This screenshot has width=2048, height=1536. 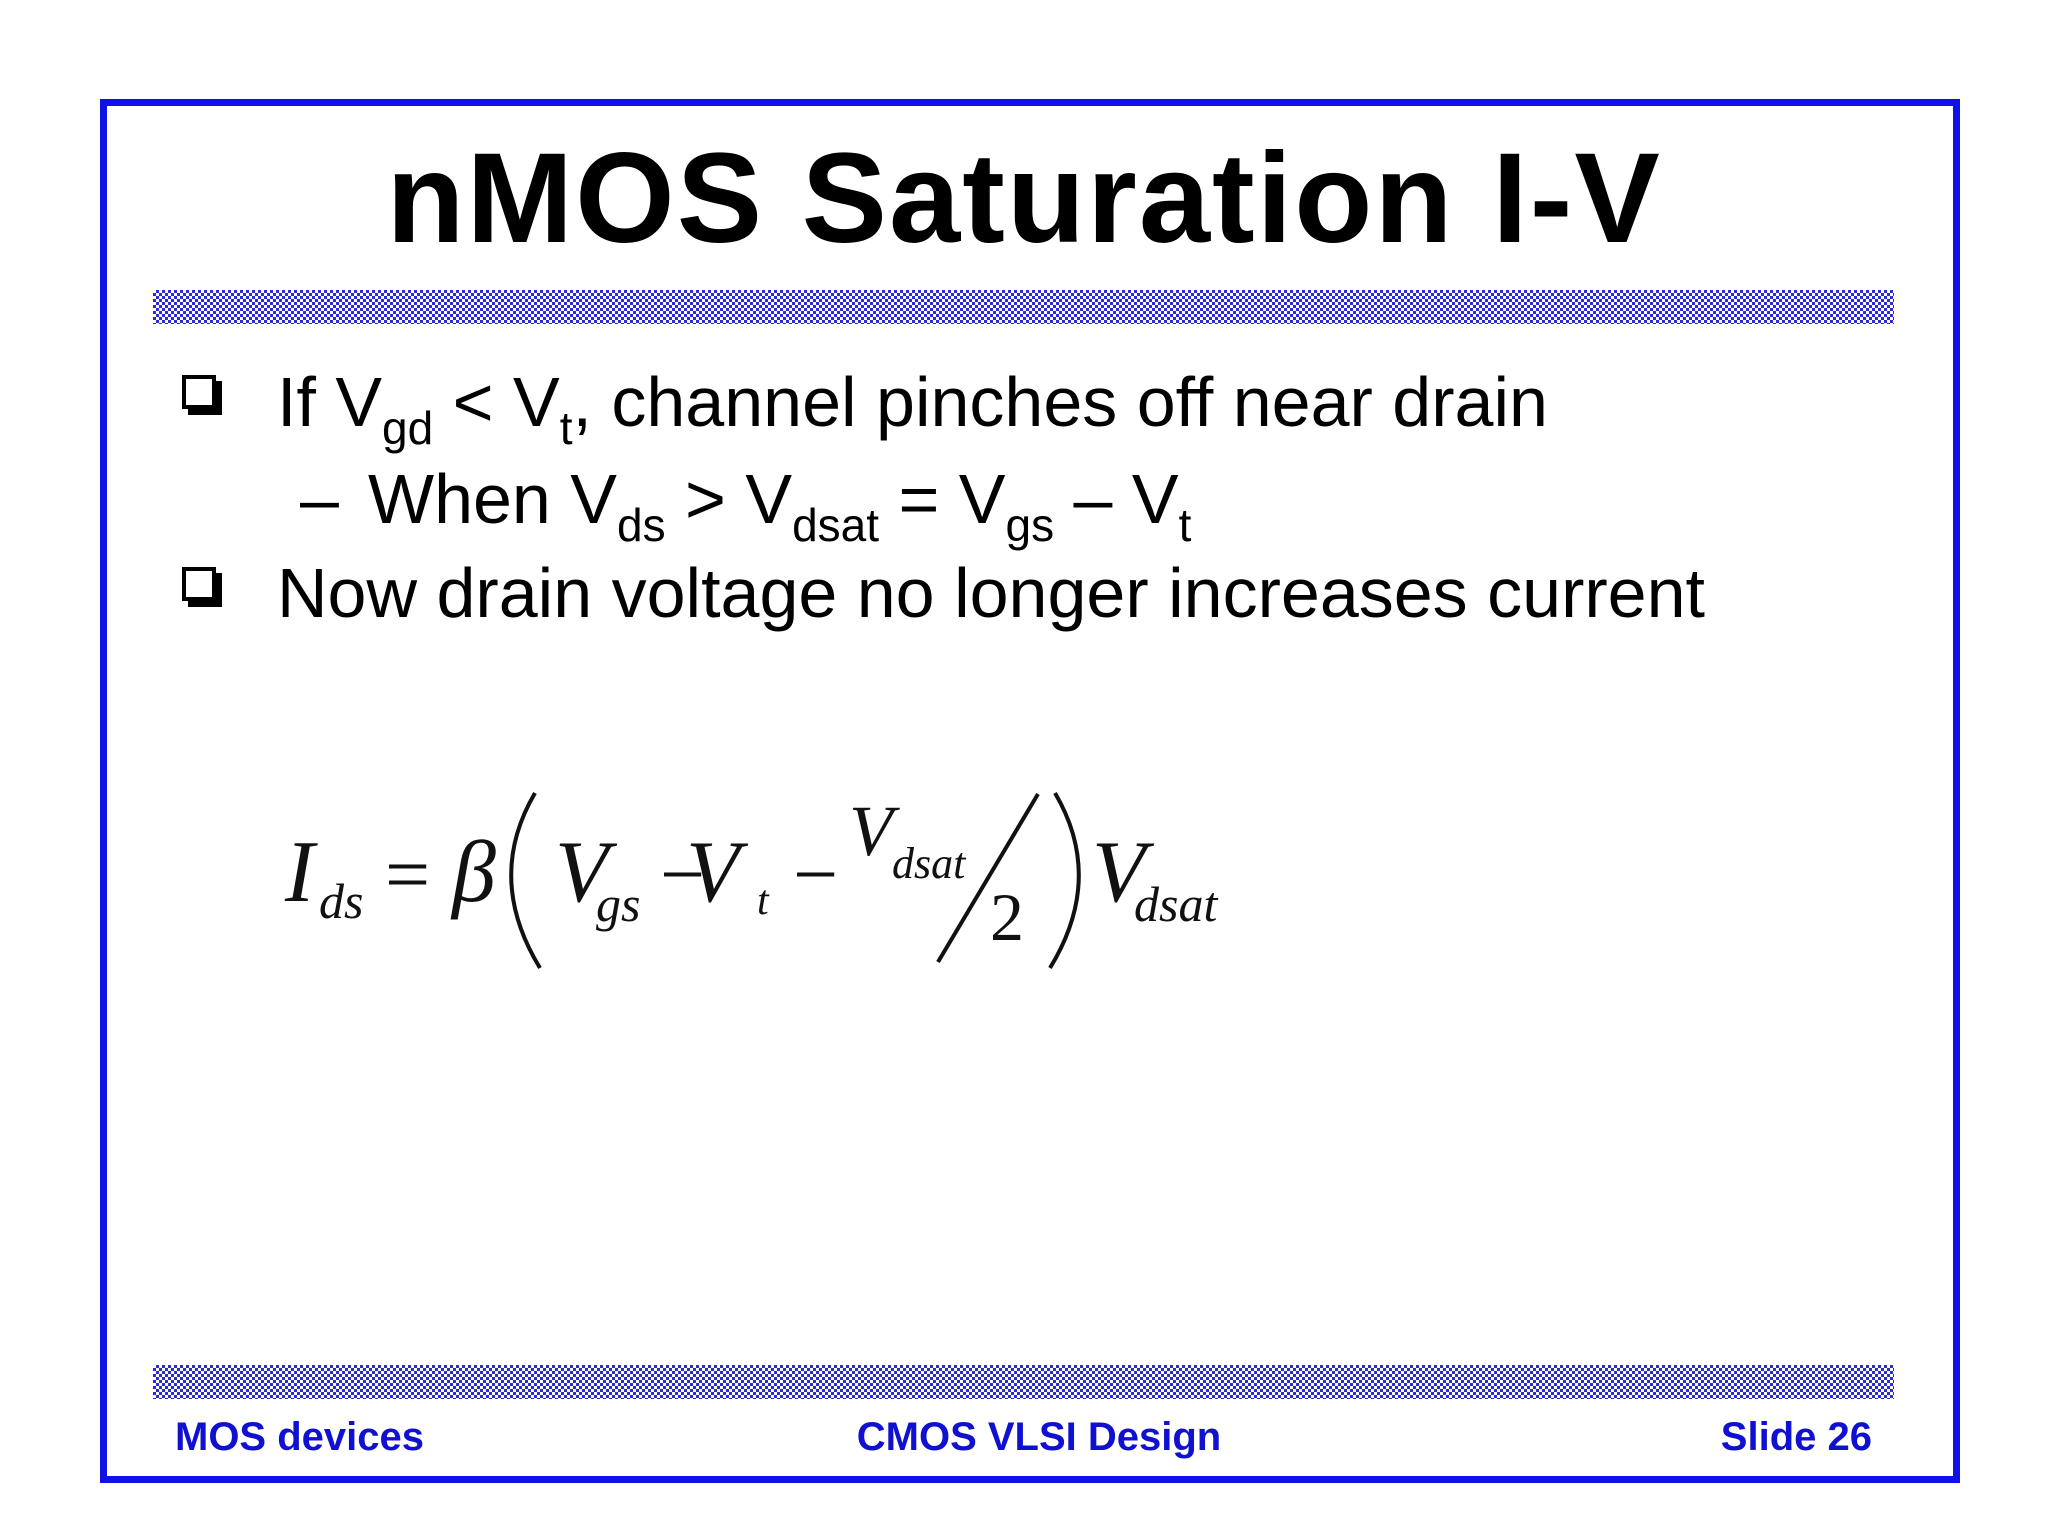 What do you see at coordinates (301, 872) in the screenshot?
I see `eq-symbol: I` at bounding box center [301, 872].